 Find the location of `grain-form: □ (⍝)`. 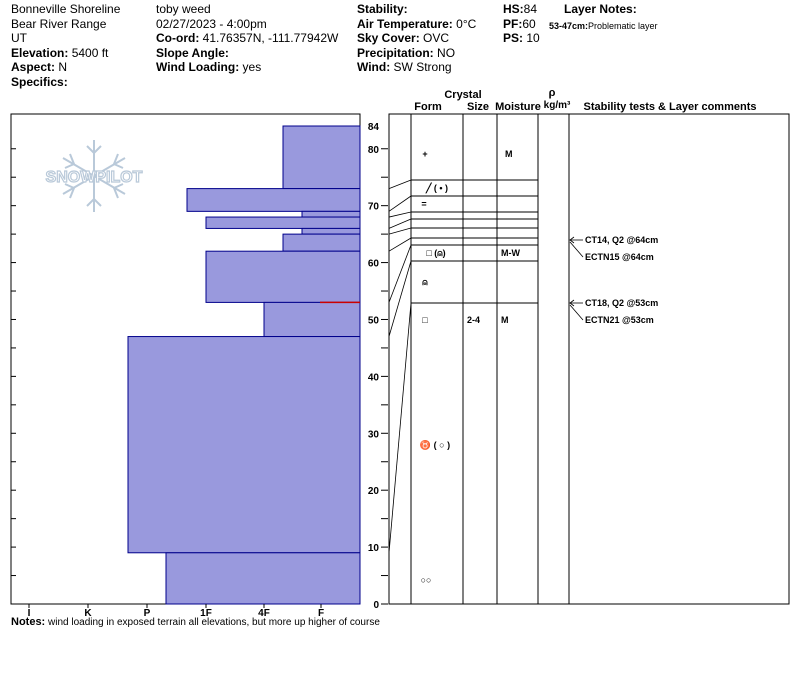

grain-form: □ (⍝) is located at coordinates (435, 253).